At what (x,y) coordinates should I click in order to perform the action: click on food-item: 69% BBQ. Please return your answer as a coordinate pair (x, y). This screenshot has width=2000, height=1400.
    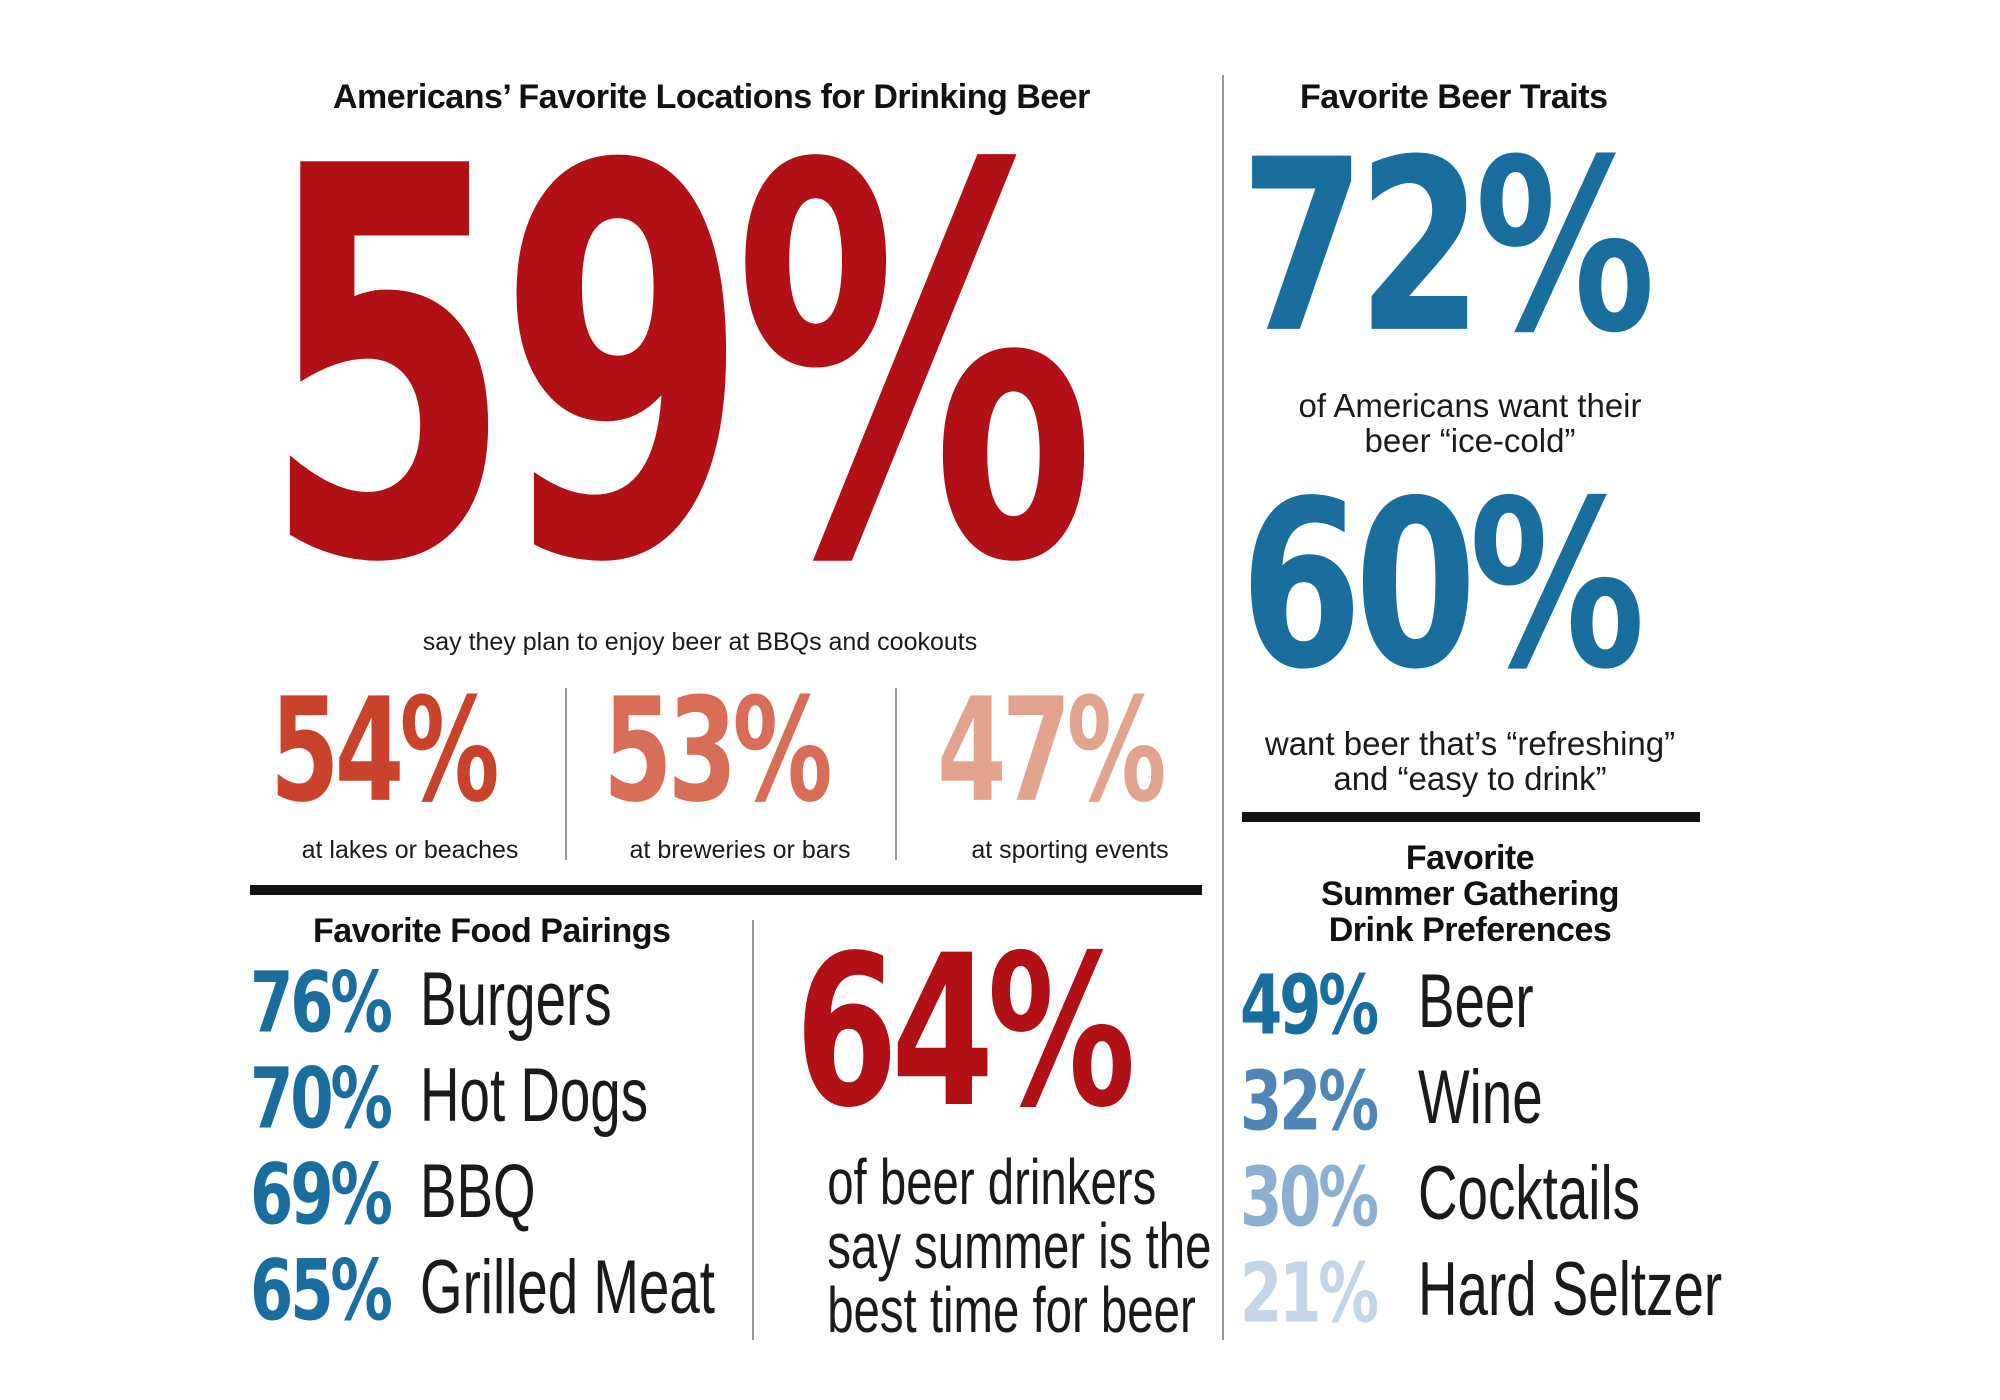
    Looking at the image, I should click on (393, 1195).